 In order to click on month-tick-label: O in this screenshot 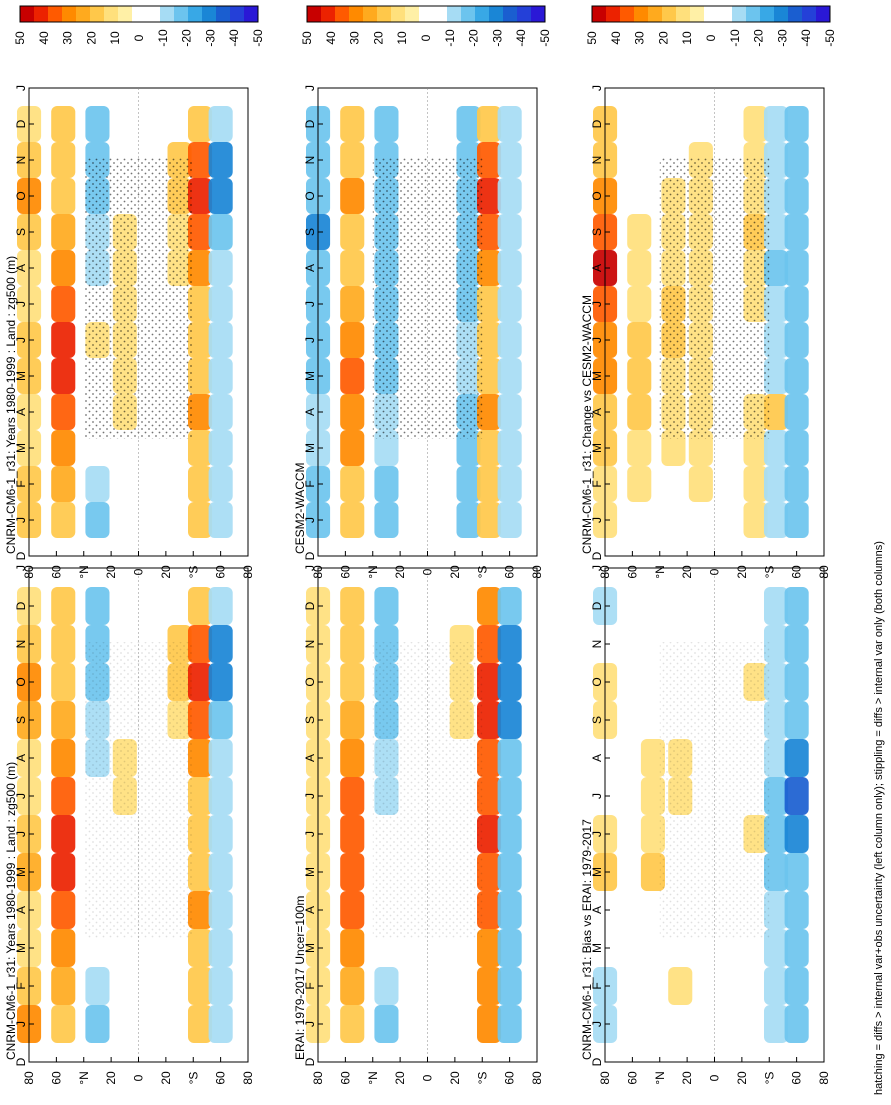, I will do `click(310, 681)`.